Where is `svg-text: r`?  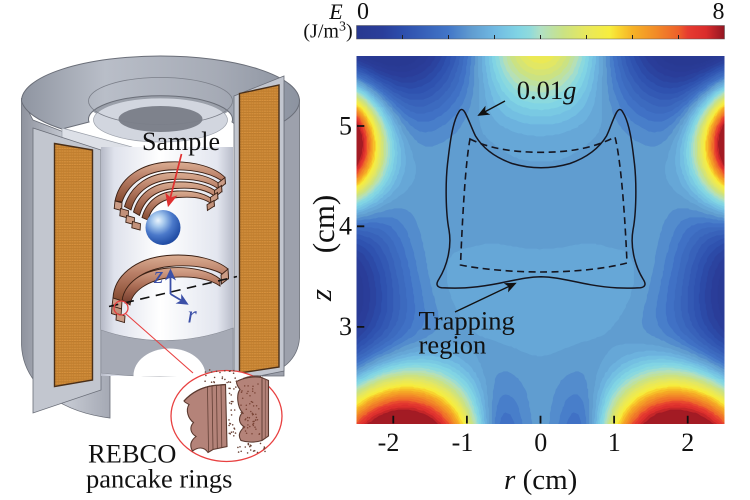
svg-text: r is located at coordinates (192, 316).